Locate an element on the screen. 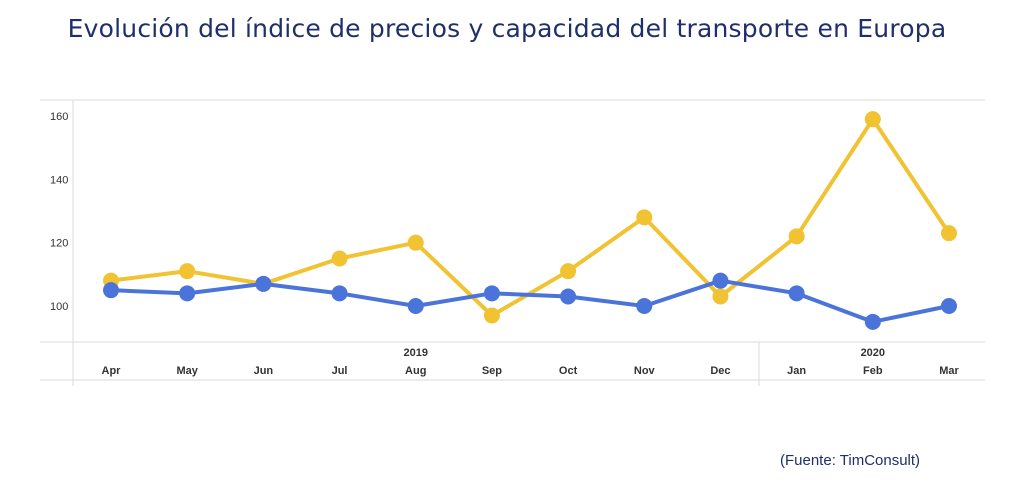  x-tick-label: Oct is located at coordinates (568, 371).